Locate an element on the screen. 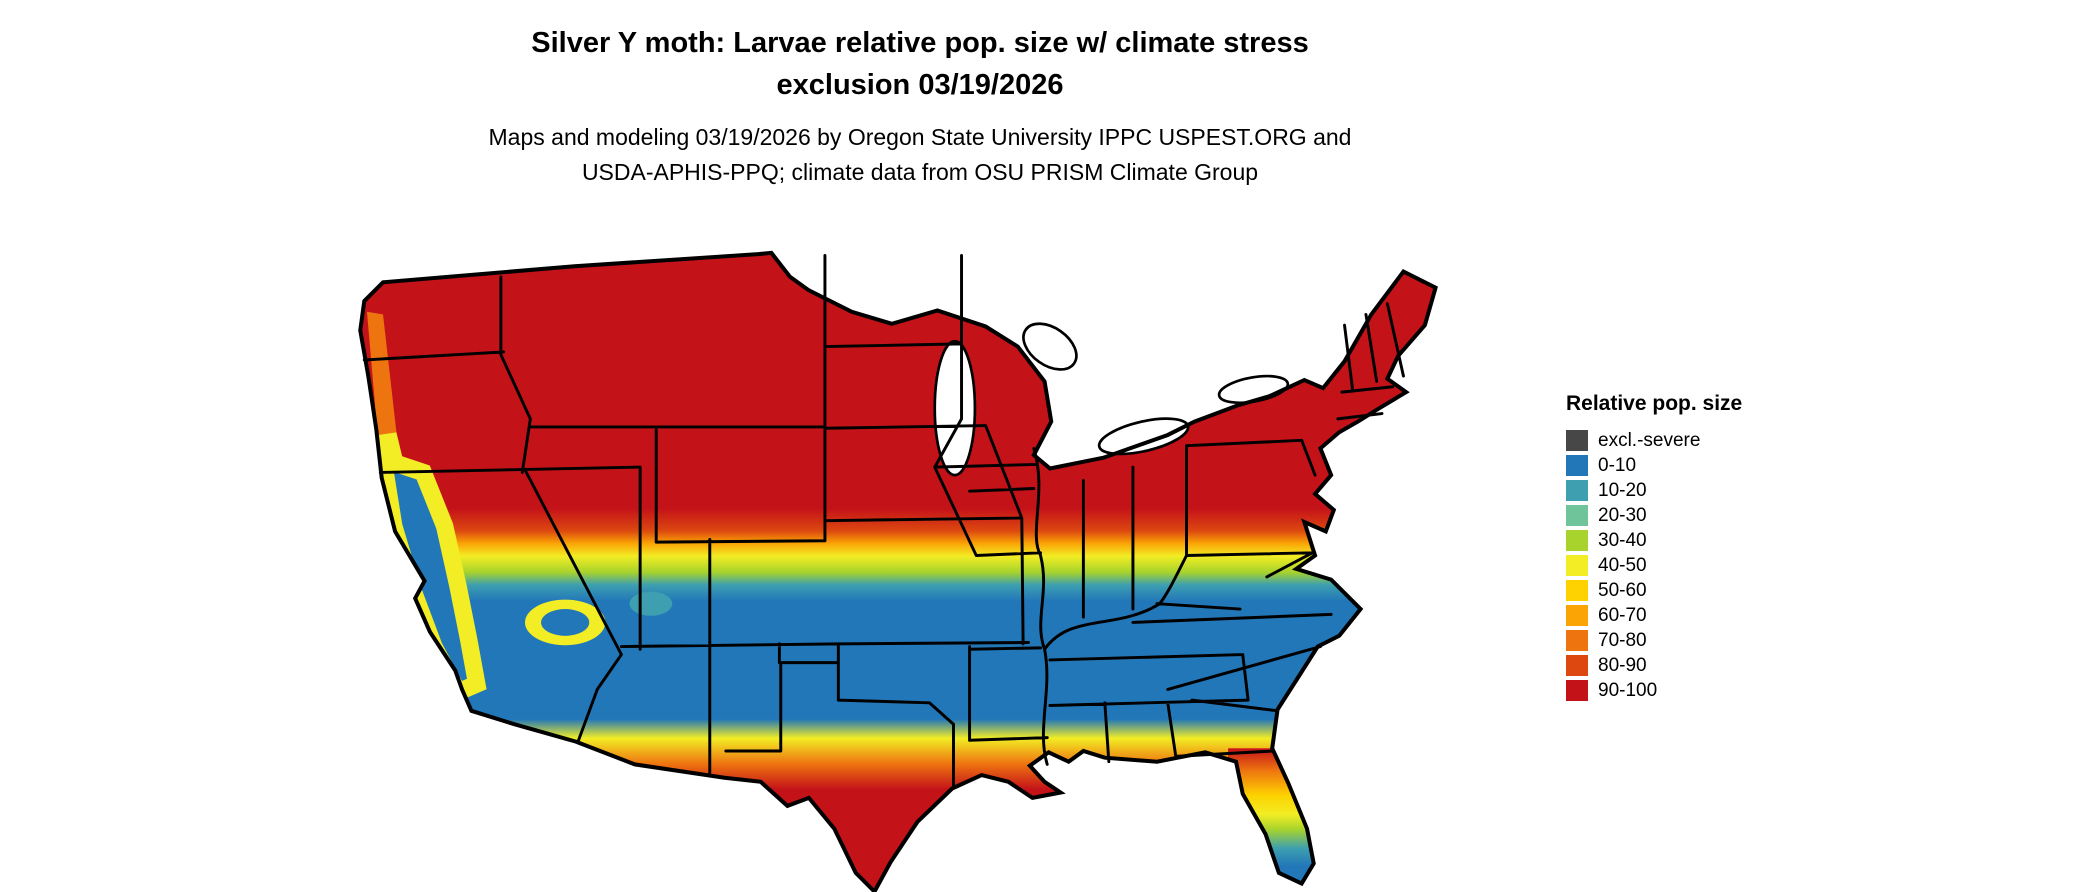 This screenshot has height=892, width=2100. legend-item: 90-100 is located at coordinates (1691, 690).